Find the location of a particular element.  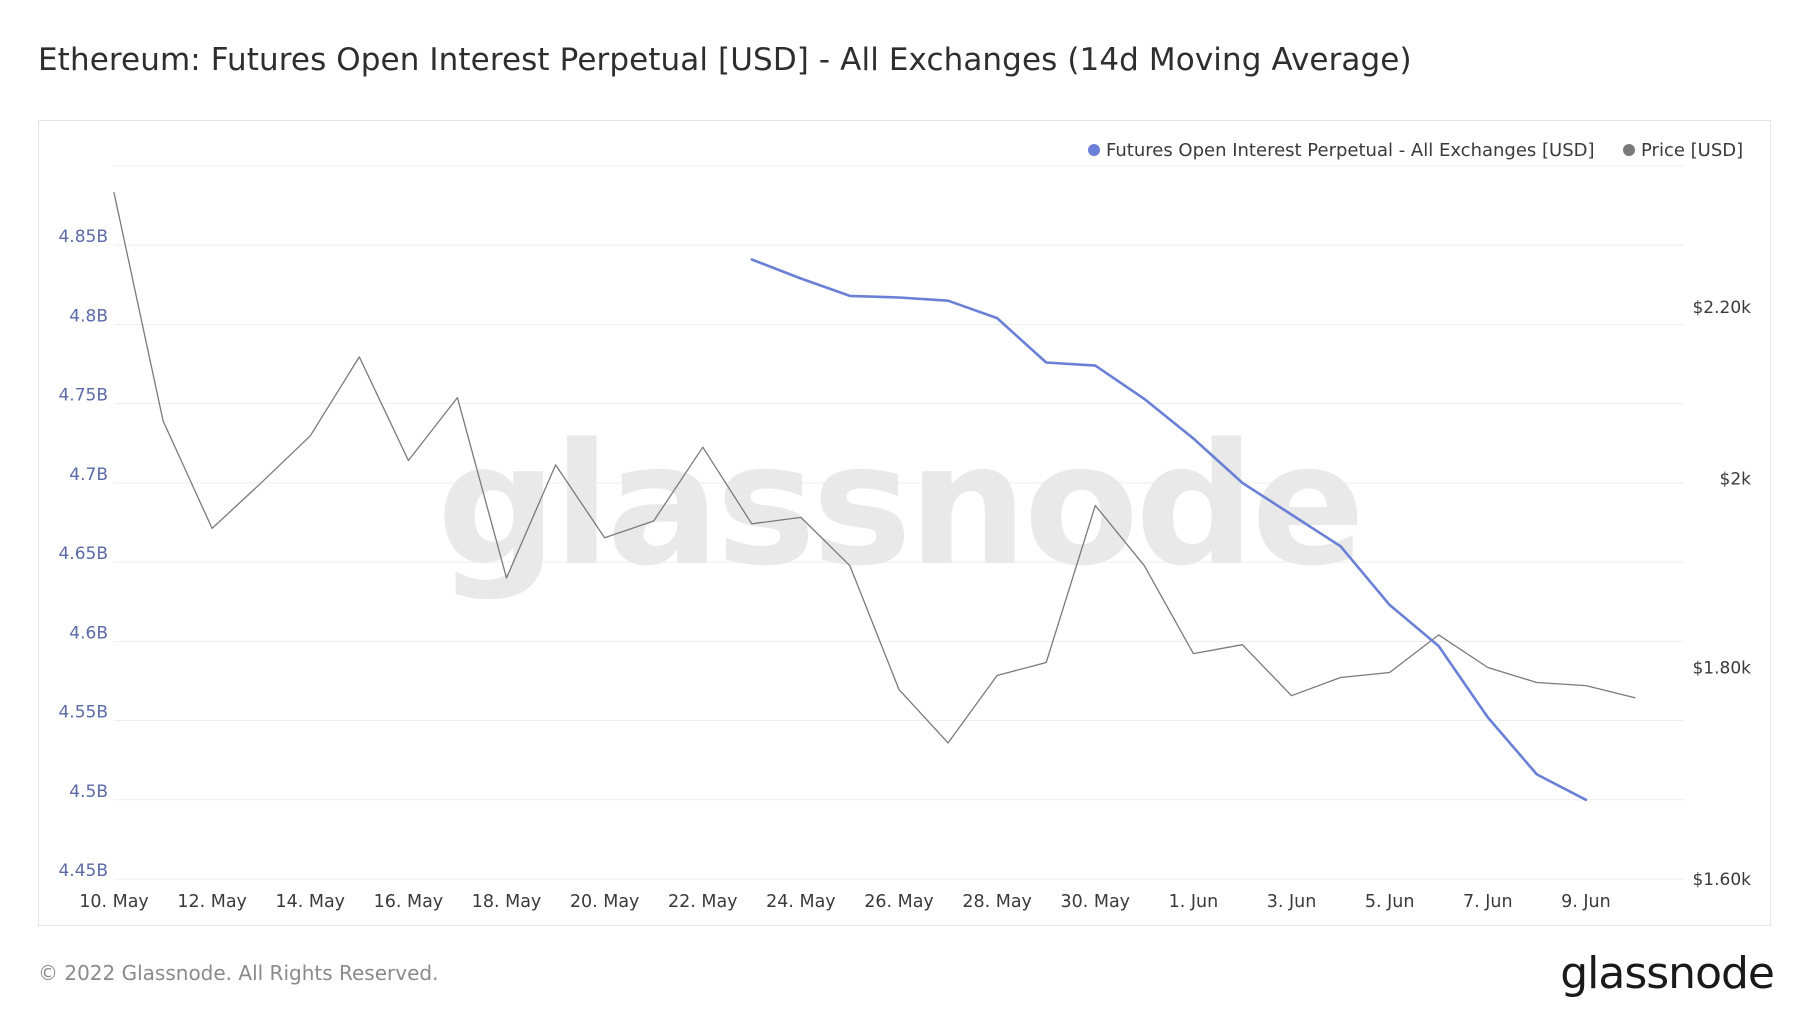

right-axis-tick-label: $1.60k is located at coordinates (1721, 880).